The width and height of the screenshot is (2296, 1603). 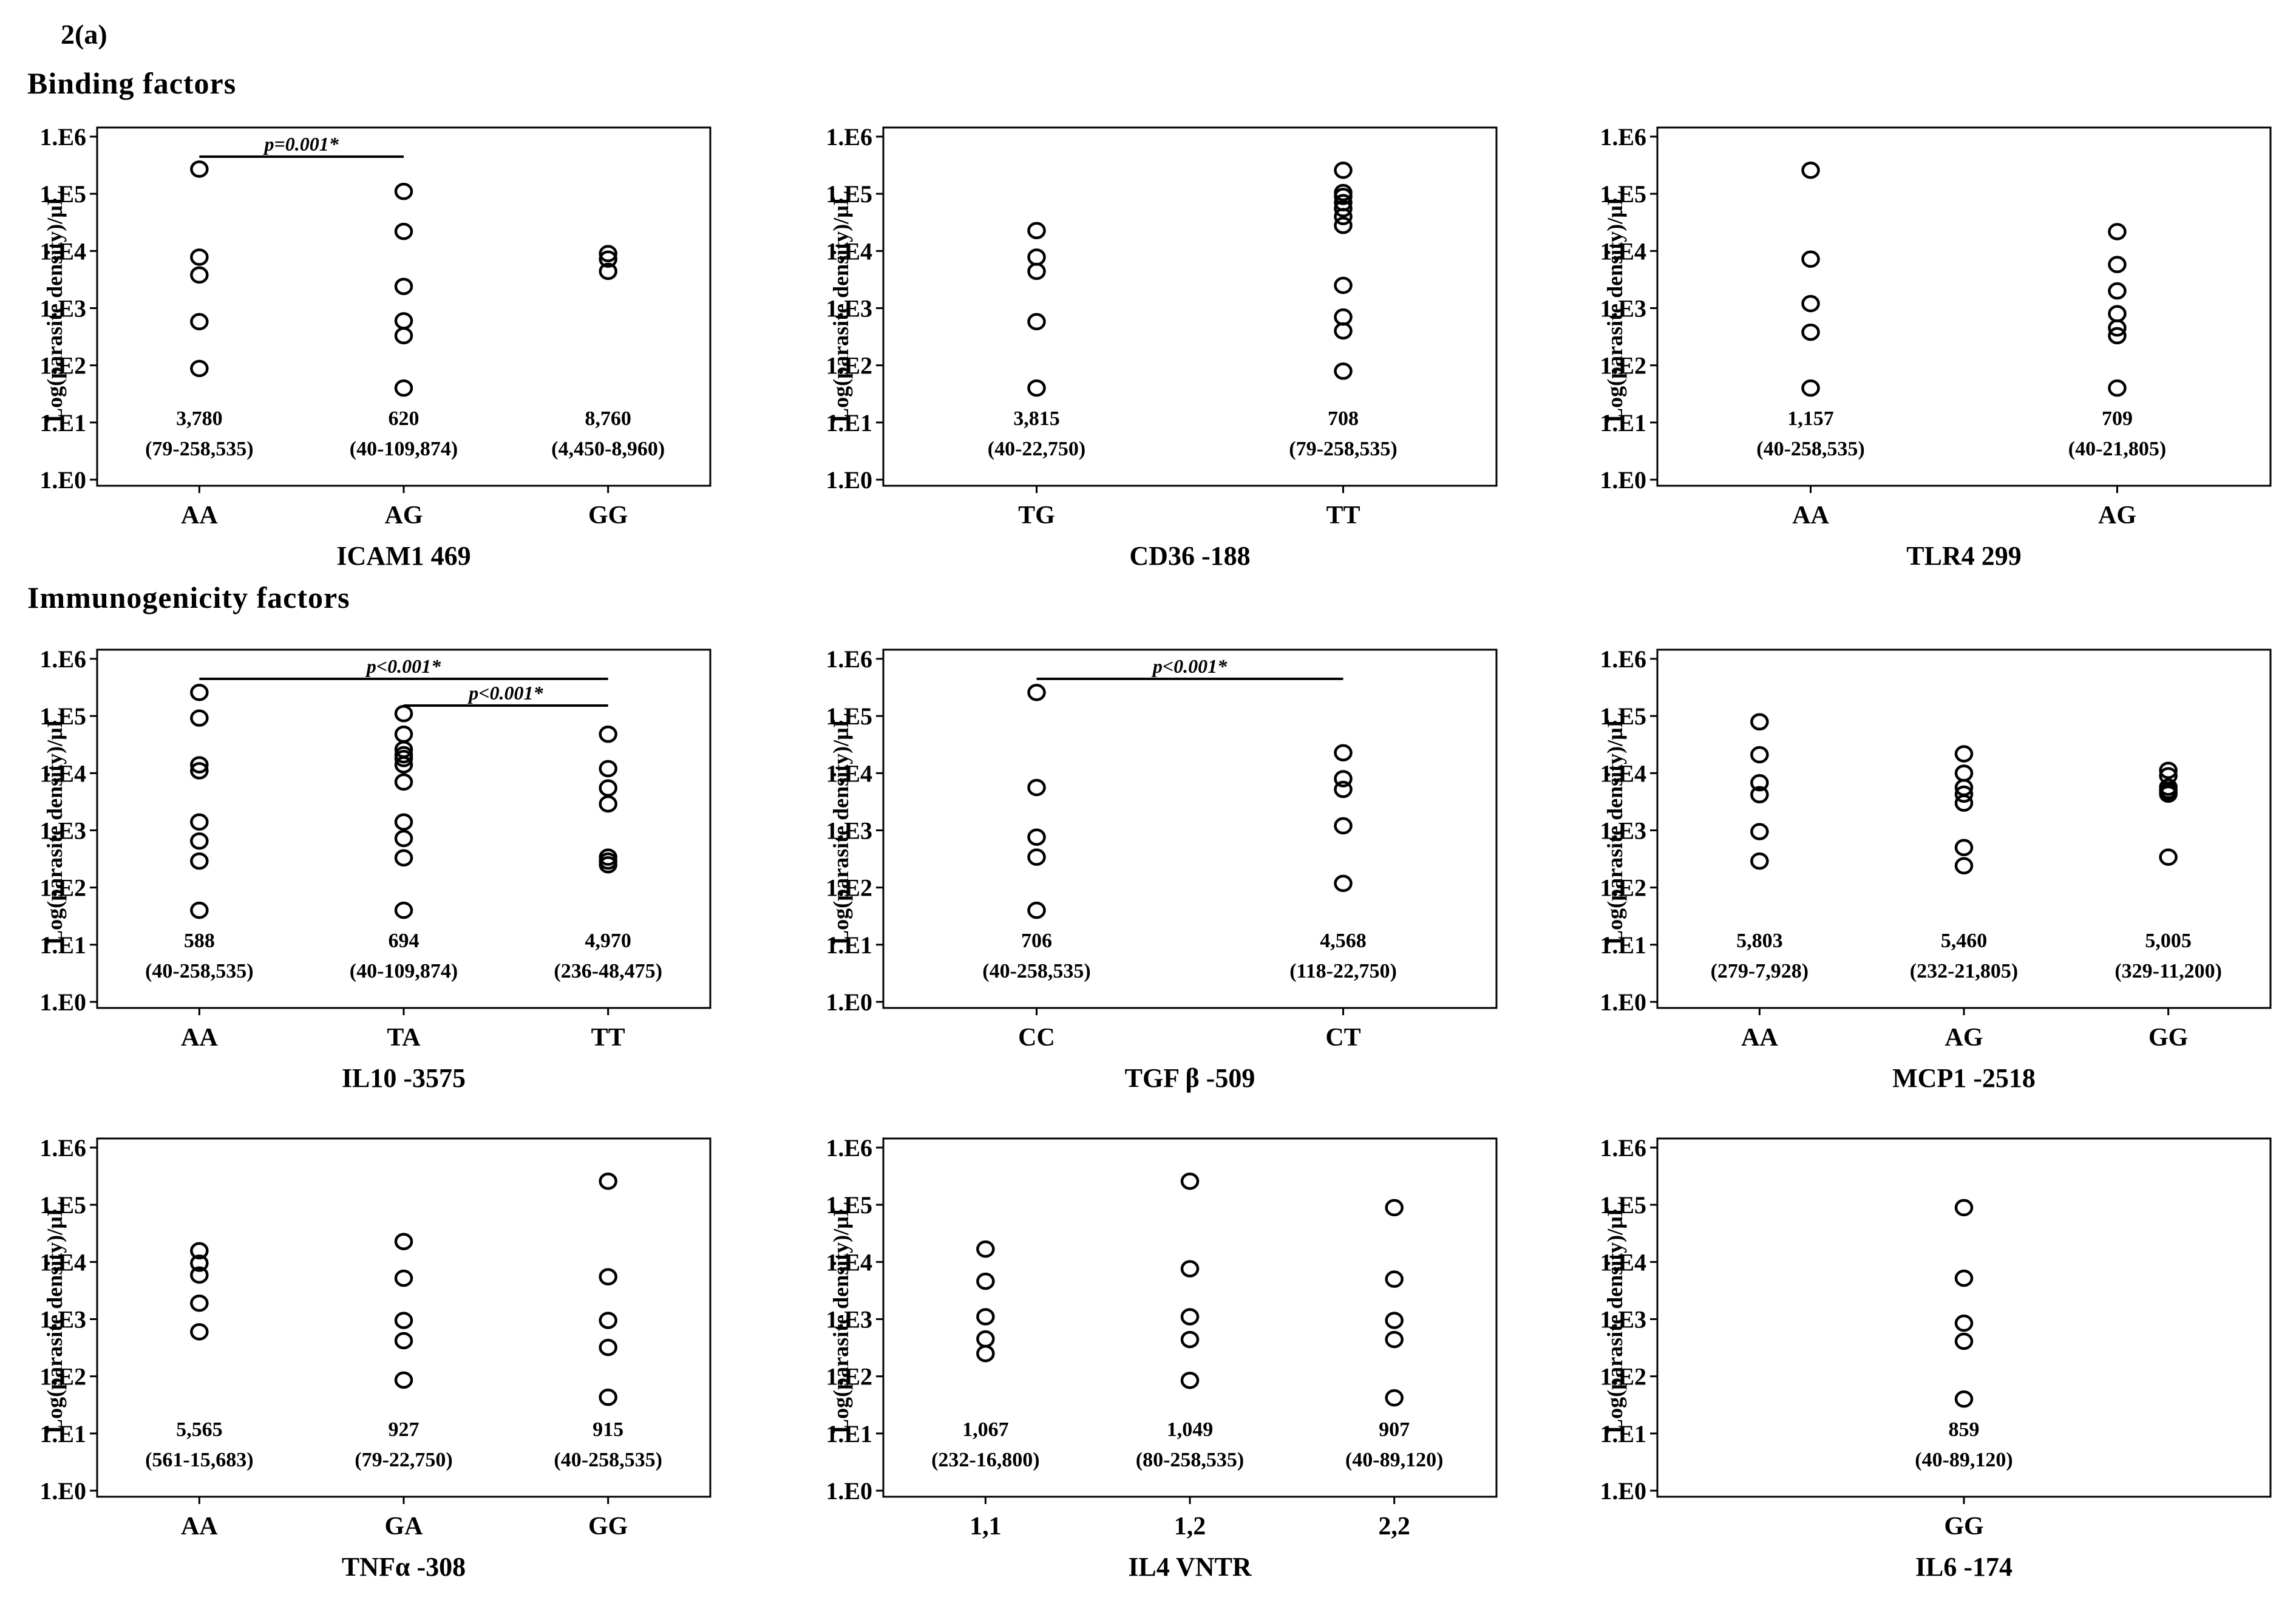 I want to click on x-axis-title: IL10 -3575, so click(x=404, y=1078).